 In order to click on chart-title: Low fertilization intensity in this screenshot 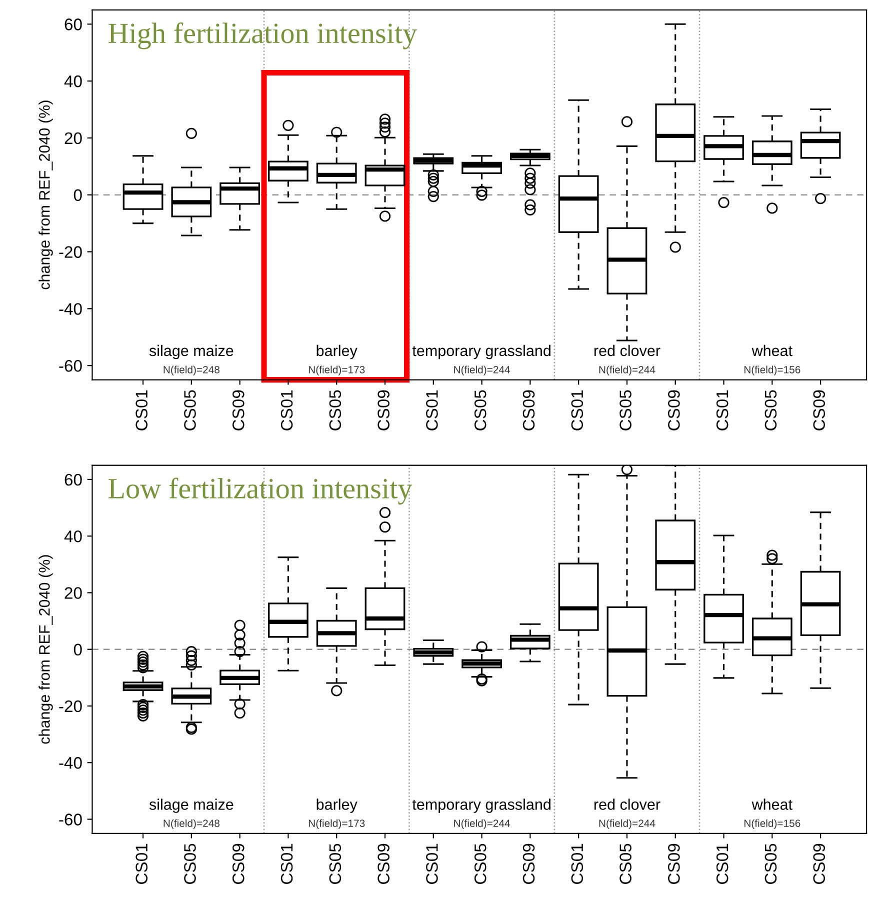, I will do `click(260, 491)`.